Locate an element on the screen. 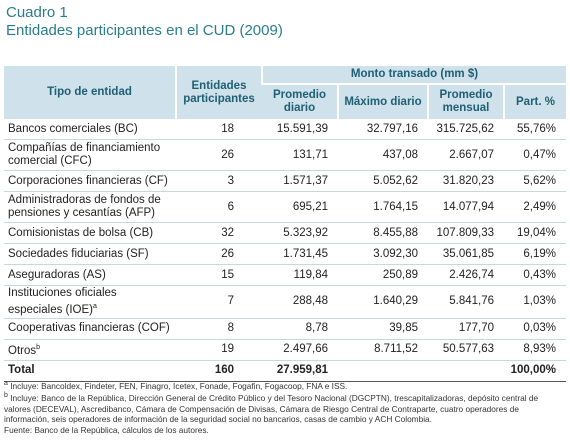 The image size is (570, 444). cell: Comisionistas de bolsa (CB) is located at coordinates (90, 233).